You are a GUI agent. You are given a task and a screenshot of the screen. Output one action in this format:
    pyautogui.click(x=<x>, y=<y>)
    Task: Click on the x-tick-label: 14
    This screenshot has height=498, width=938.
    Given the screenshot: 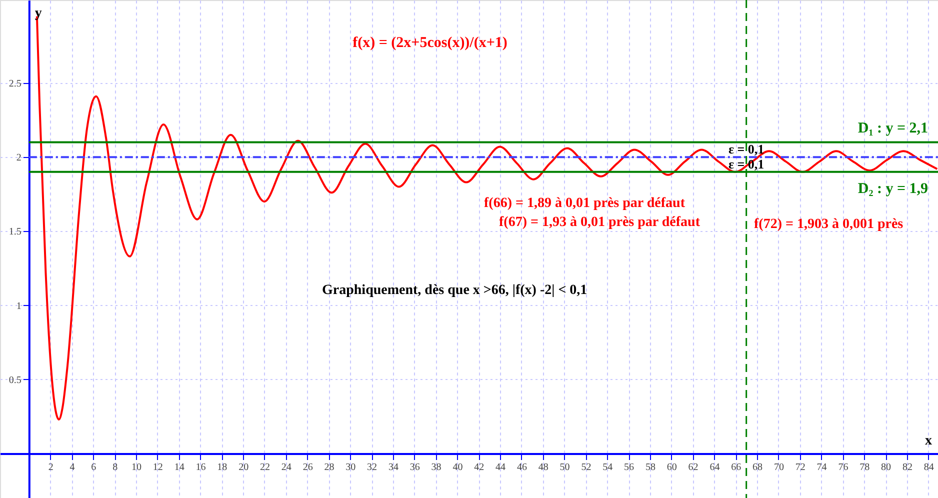 What is the action you would take?
    pyautogui.click(x=179, y=468)
    